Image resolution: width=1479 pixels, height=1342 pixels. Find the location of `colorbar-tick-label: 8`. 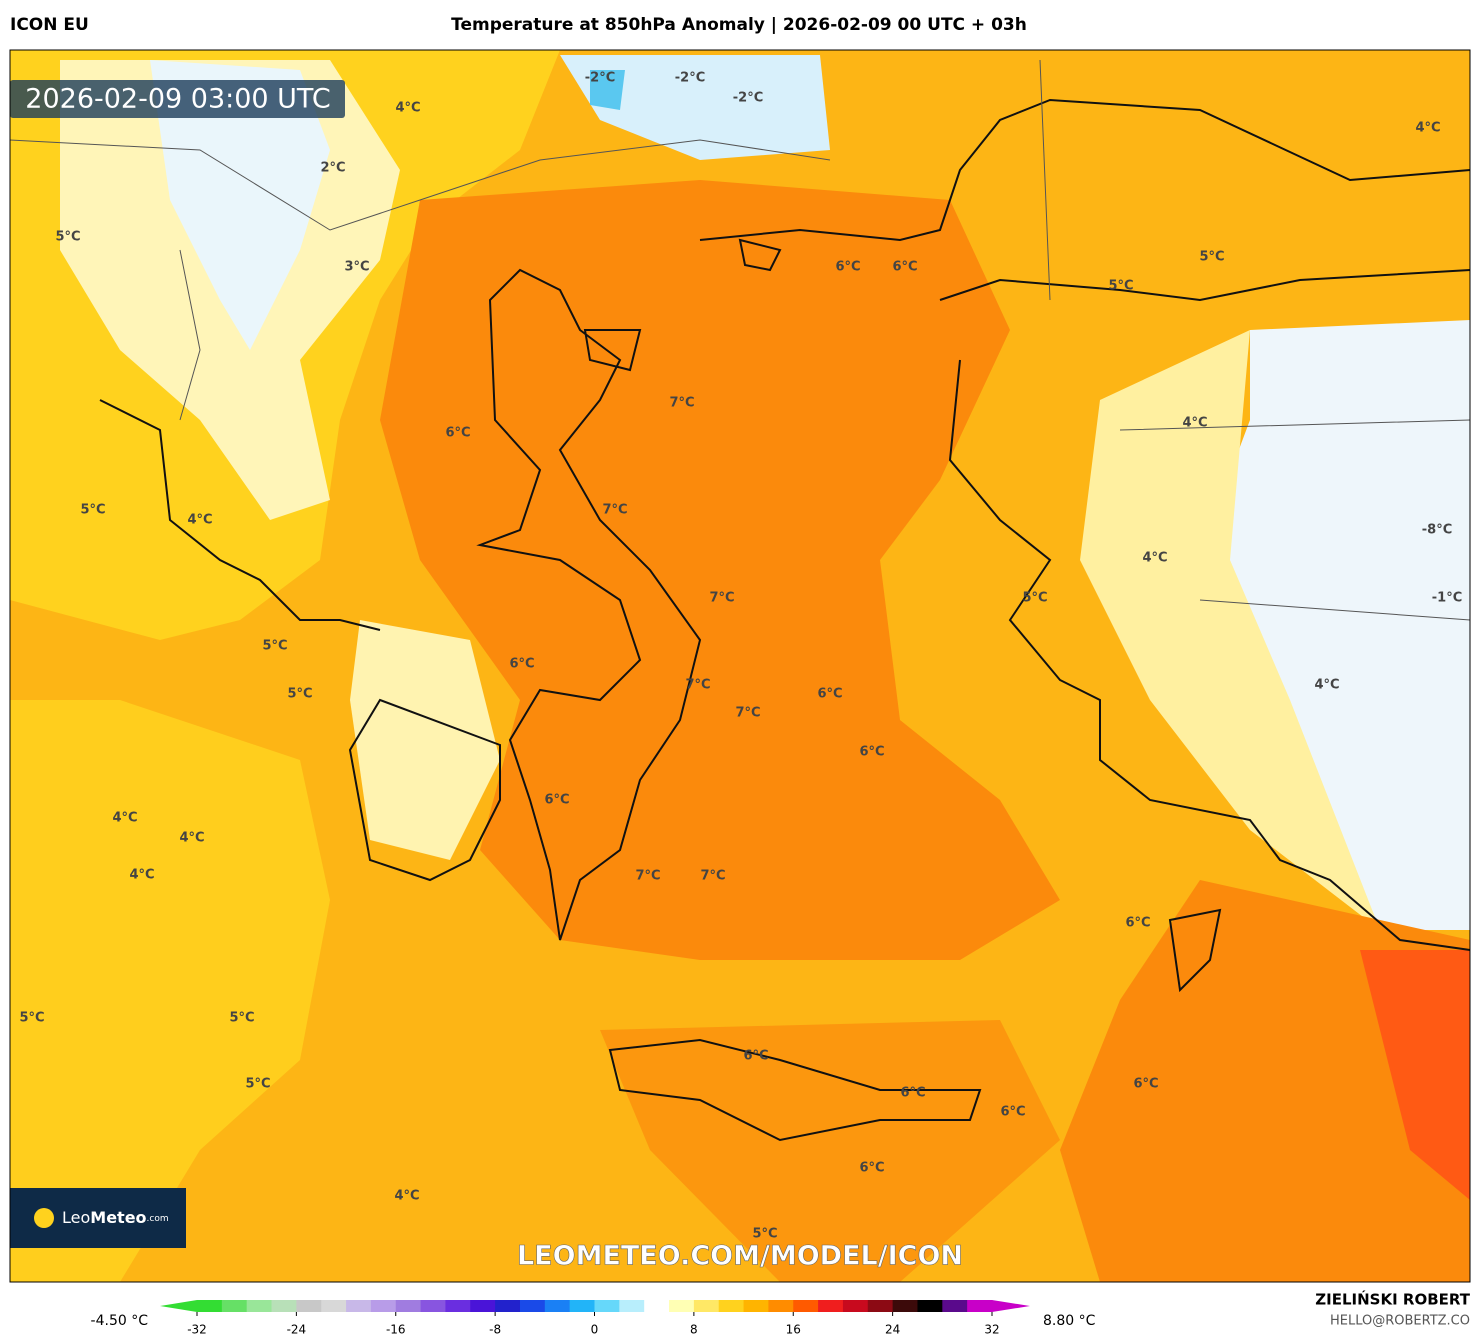

colorbar-tick-label: 8 is located at coordinates (694, 1330).